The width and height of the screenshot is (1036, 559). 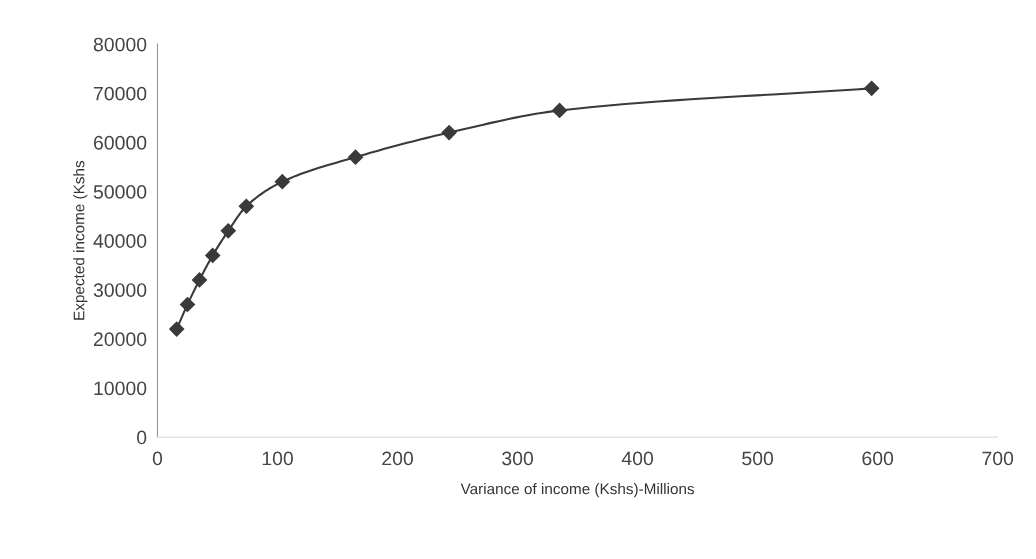 What do you see at coordinates (577, 490) in the screenshot?
I see `x-axis-title: Variance of income (Kshs)-Millions` at bounding box center [577, 490].